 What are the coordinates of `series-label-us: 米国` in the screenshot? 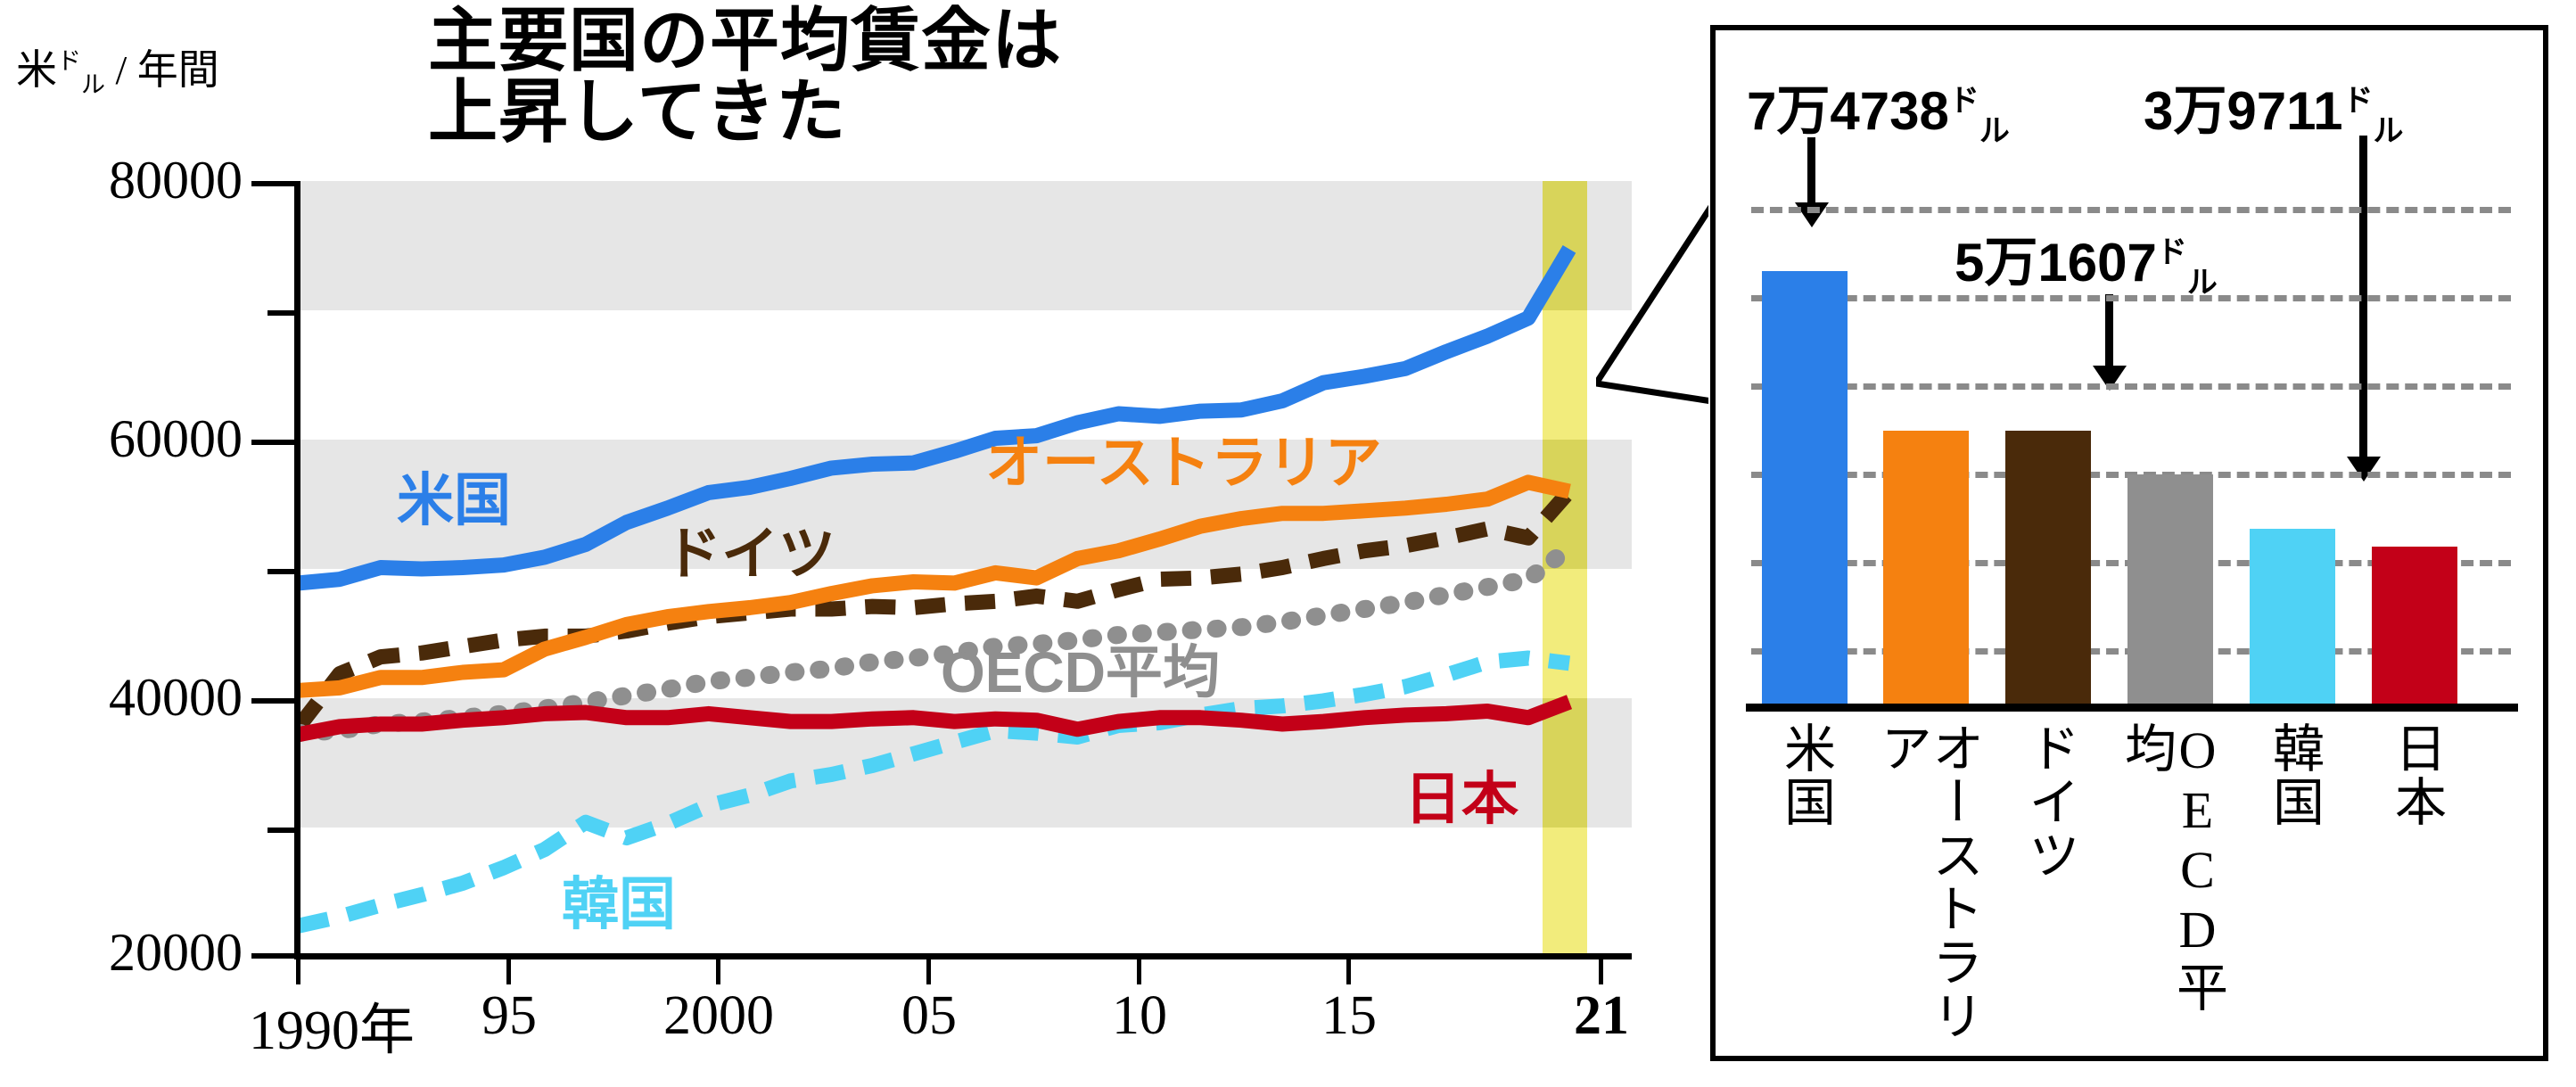 It's located at (454, 500).